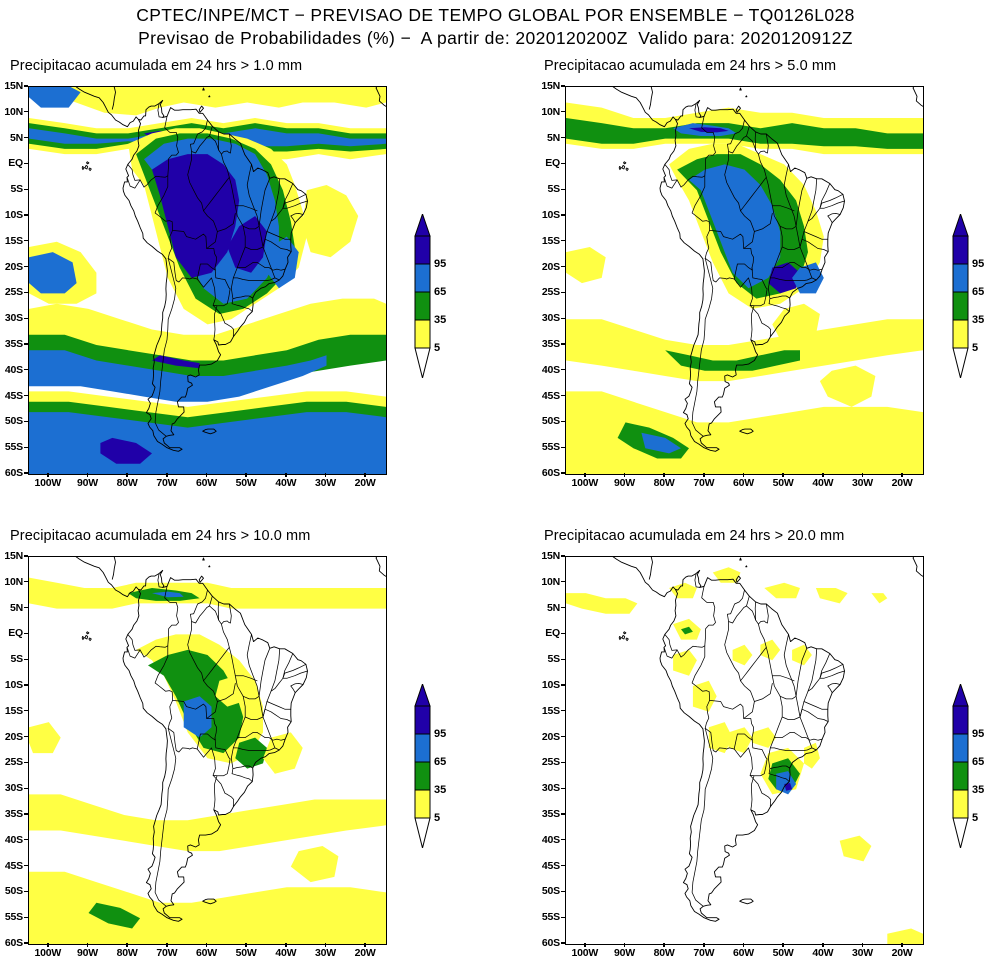  Describe the element at coordinates (862, 483) in the screenshot. I see `x-axis-tick-label: 30W` at that location.